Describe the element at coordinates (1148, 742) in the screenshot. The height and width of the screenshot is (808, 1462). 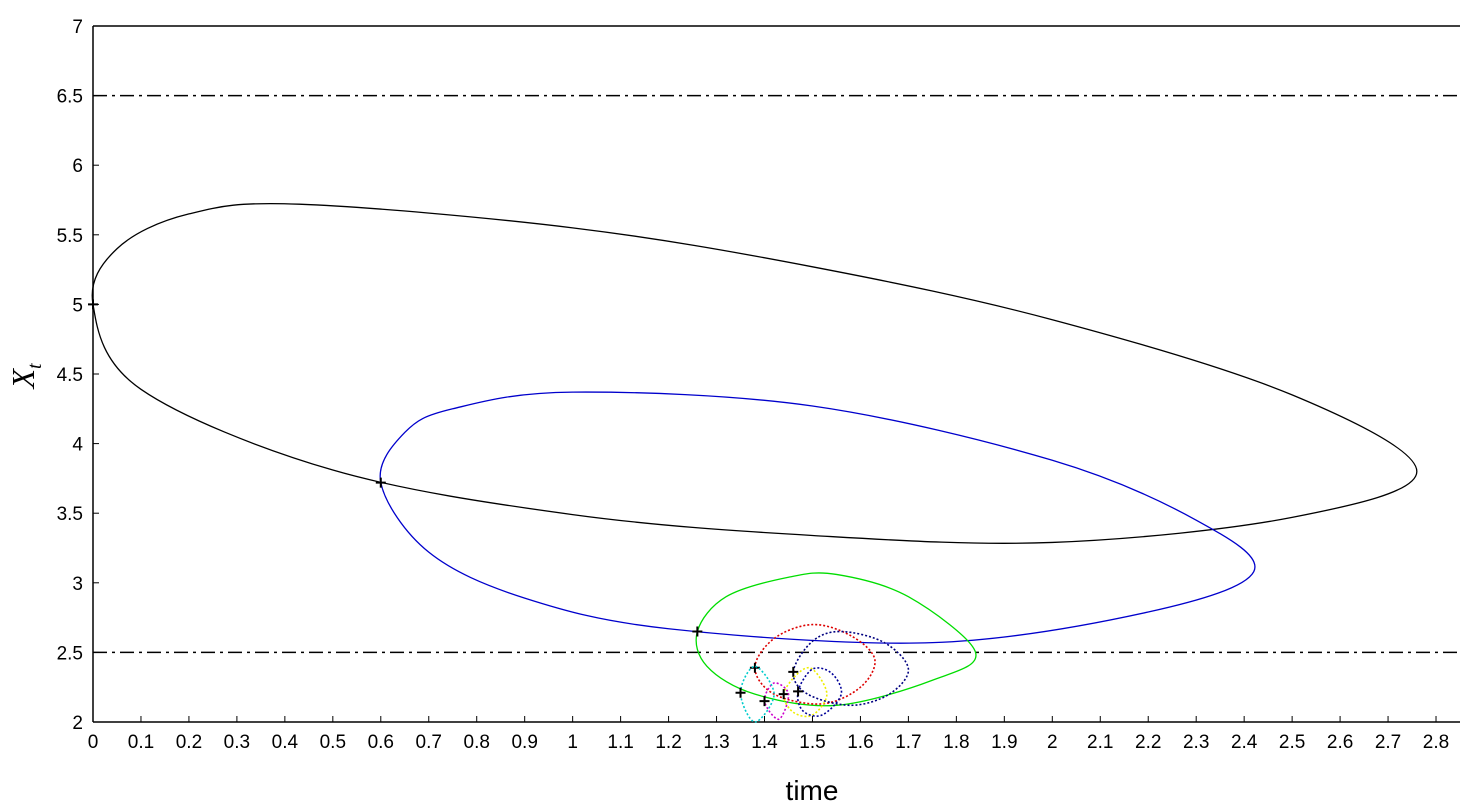
I see `x-tick-label: 2.2` at that location.